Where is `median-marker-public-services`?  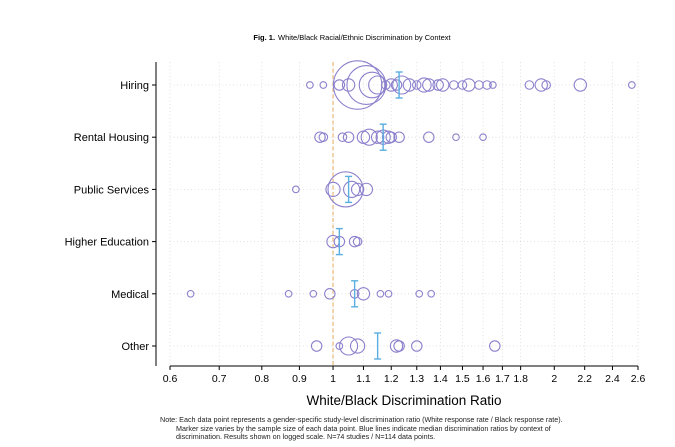 median-marker-public-services is located at coordinates (349, 189).